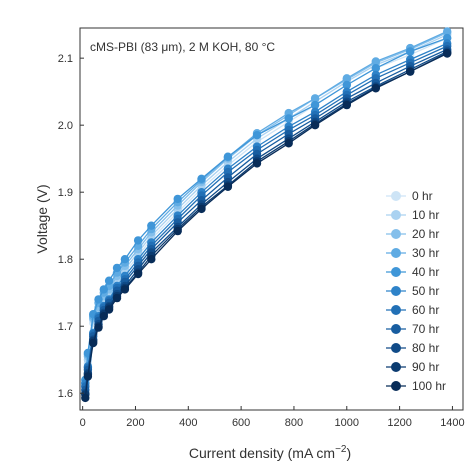  I want to click on legend-item: 60 hr, so click(412, 310).